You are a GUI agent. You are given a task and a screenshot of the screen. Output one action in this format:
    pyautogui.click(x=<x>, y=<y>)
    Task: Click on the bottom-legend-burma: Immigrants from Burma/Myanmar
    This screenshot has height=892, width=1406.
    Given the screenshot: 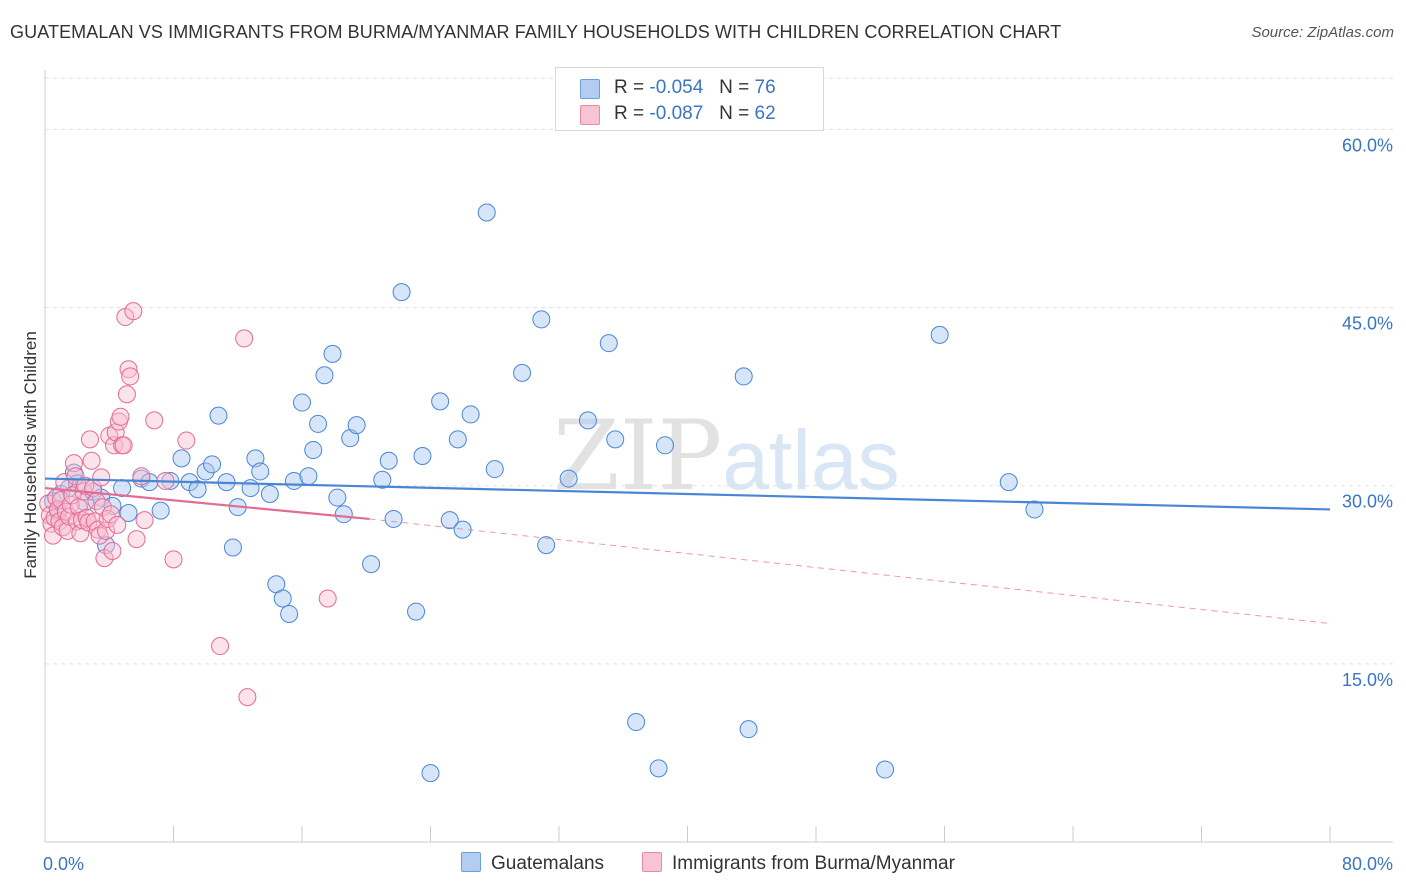 What is the action you would take?
    pyautogui.click(x=798, y=863)
    